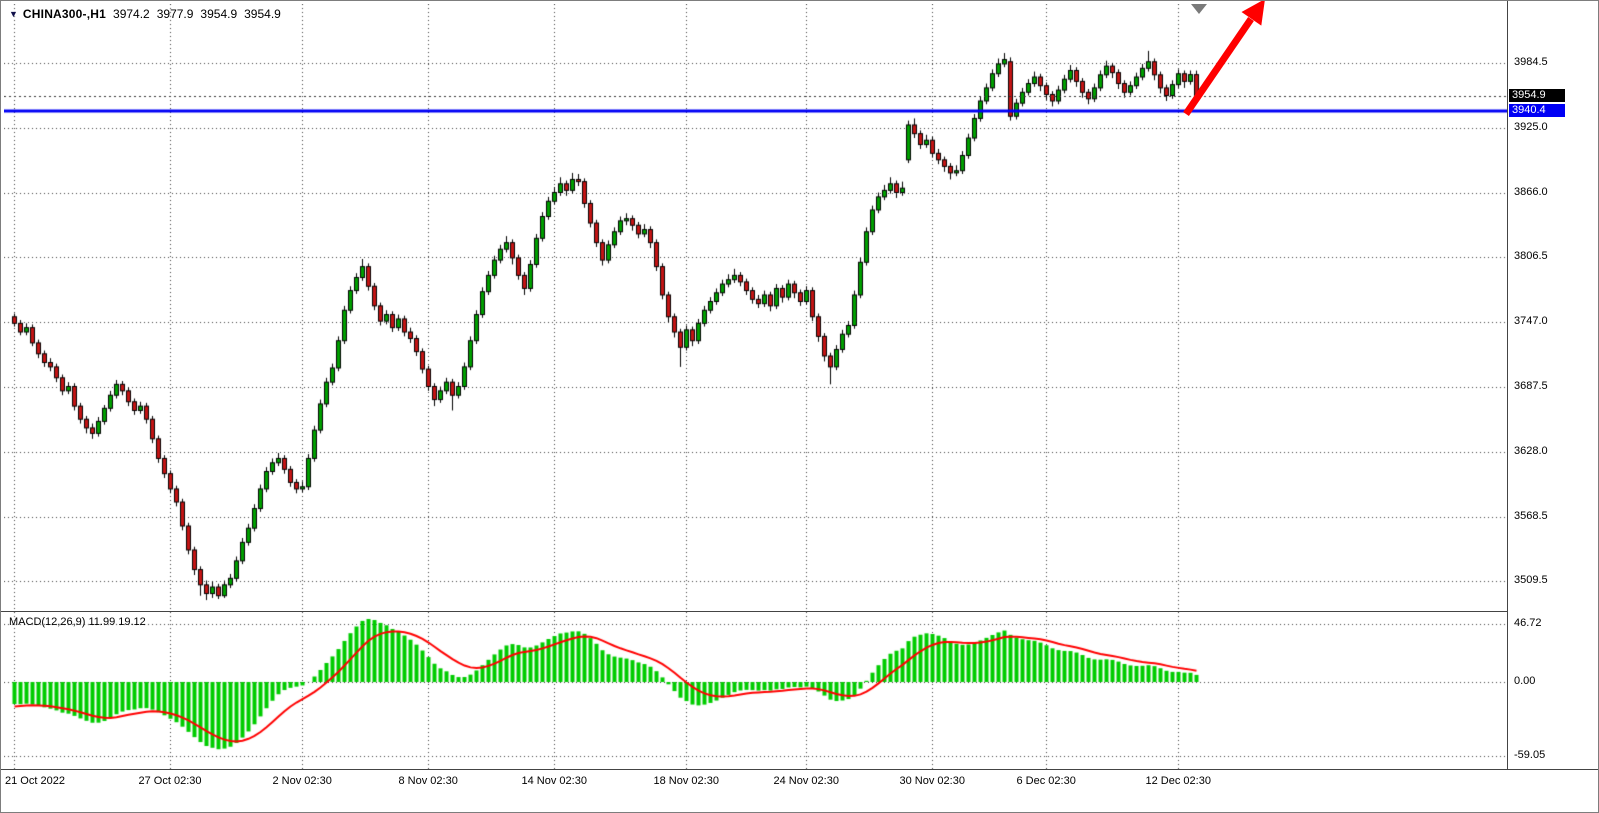 The width and height of the screenshot is (1599, 813). What do you see at coordinates (262, 14) in the screenshot?
I see `quote-close: 3954.9` at bounding box center [262, 14].